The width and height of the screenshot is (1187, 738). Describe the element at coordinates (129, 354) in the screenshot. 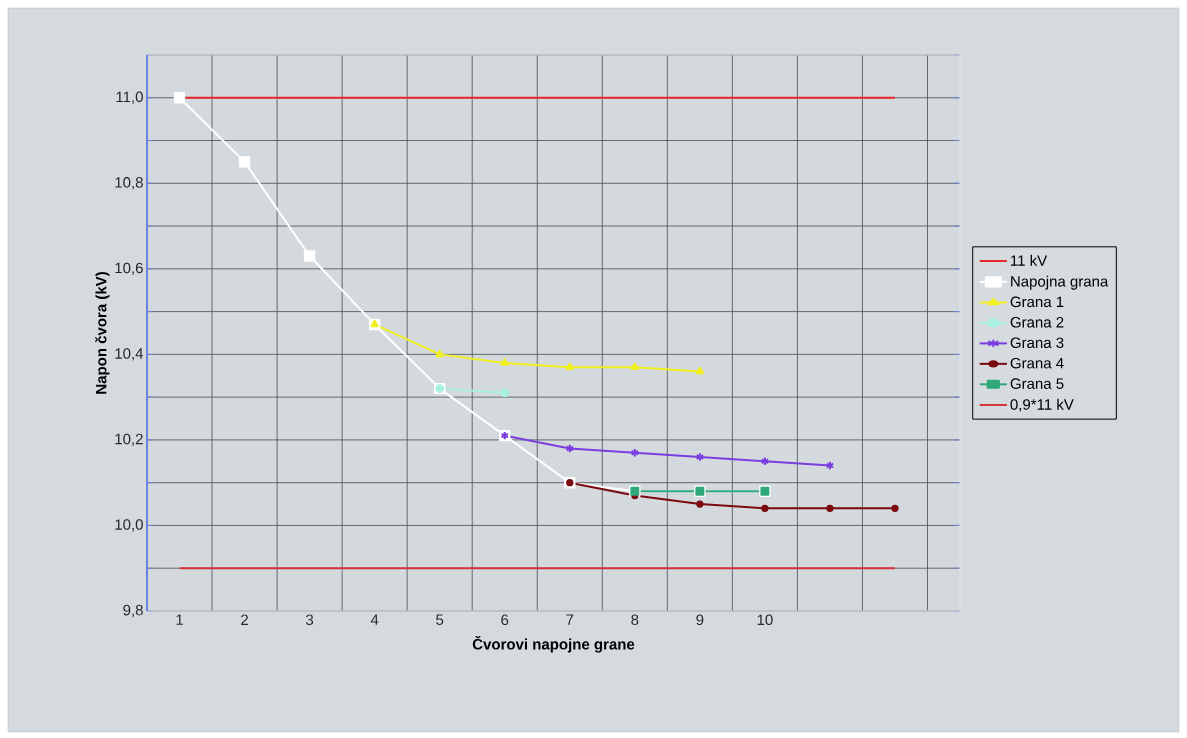

I see `y-tick-label: 10,4` at that location.